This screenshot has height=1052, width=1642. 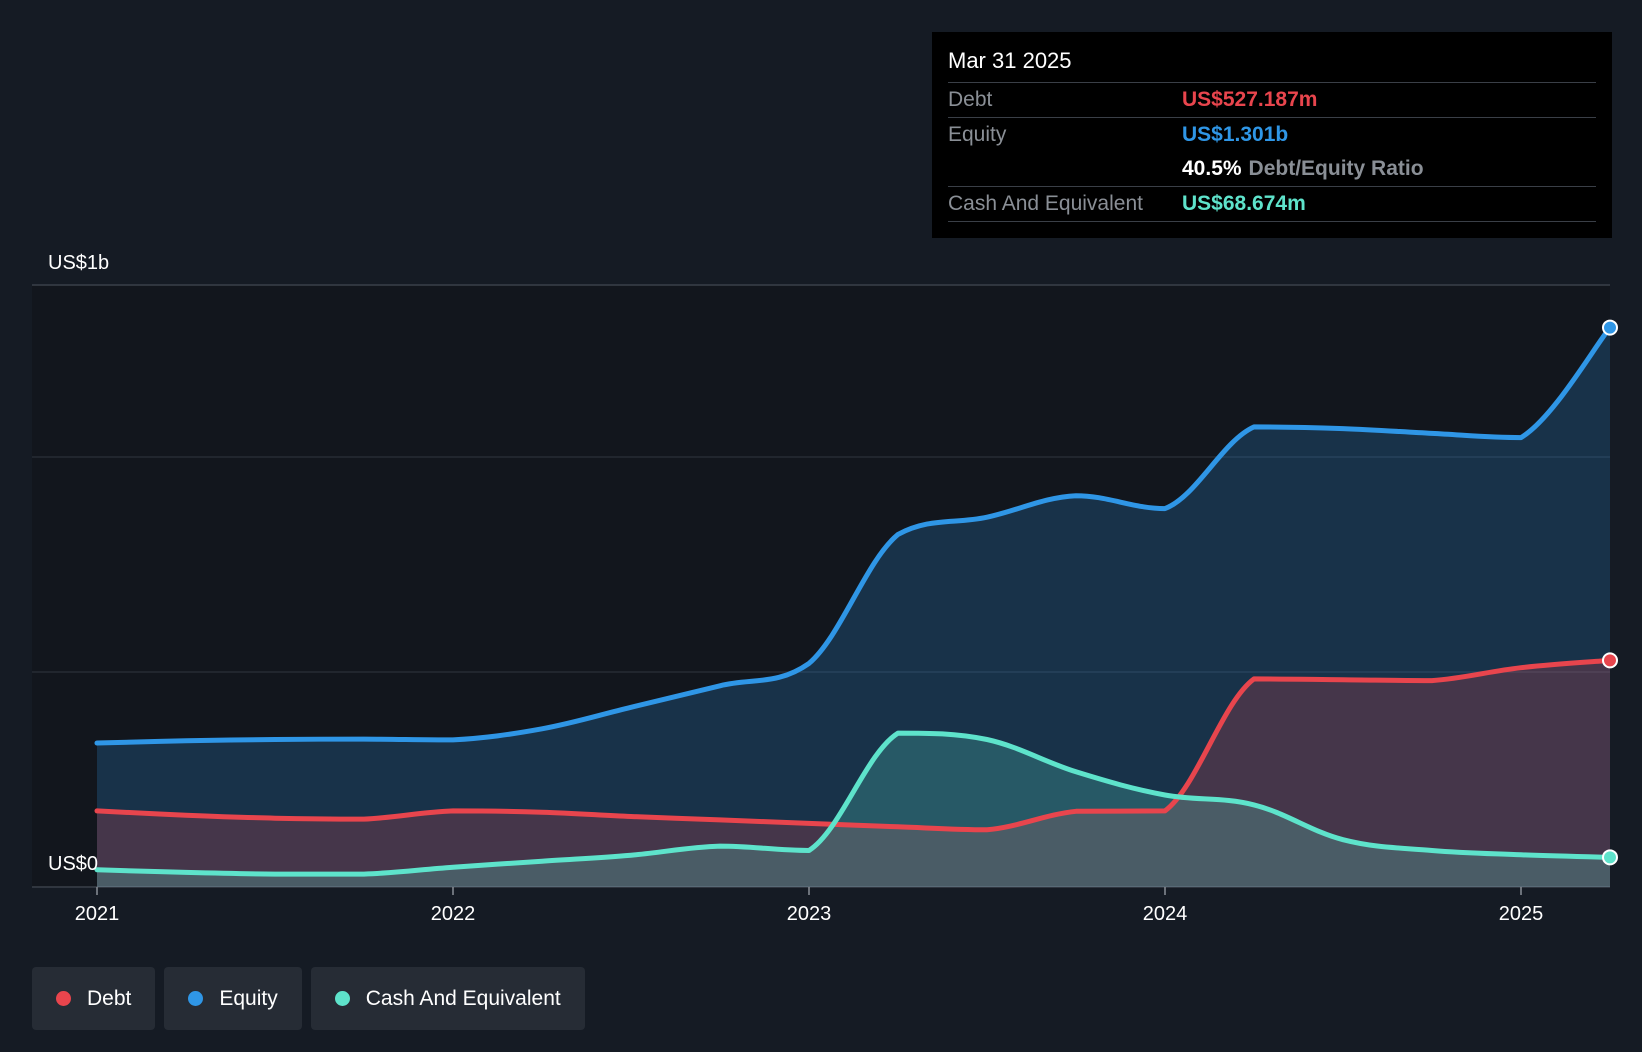 I want to click on legend-item-debt: Debt, so click(x=94, y=998).